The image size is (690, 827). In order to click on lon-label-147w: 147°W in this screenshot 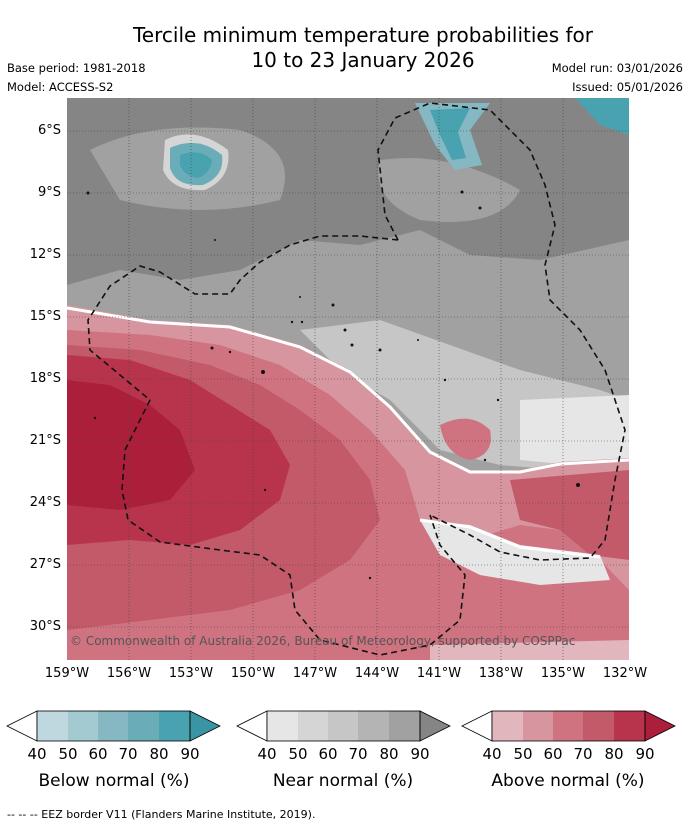, I will do `click(315, 673)`.